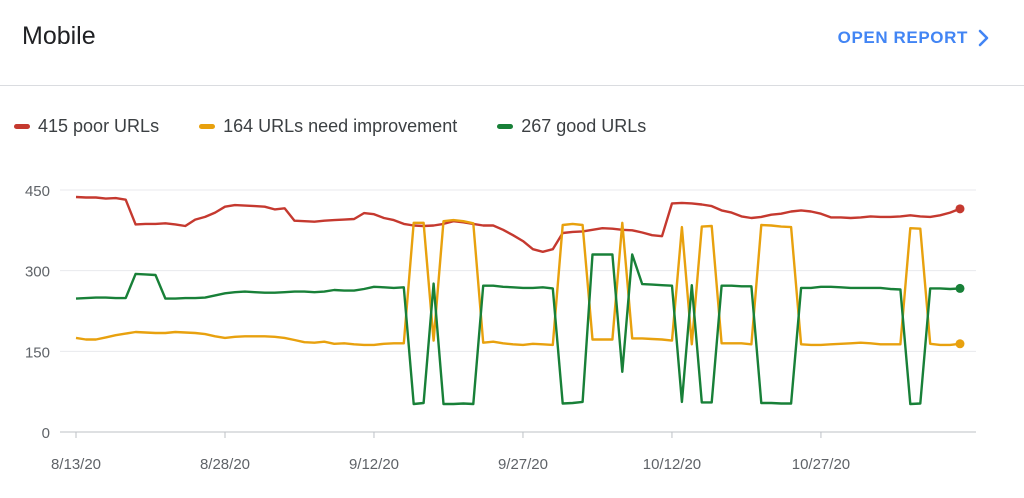 Image resolution: width=1024 pixels, height=498 pixels. What do you see at coordinates (960, 344) in the screenshot?
I see `series-end-point-need-improvement-urls` at bounding box center [960, 344].